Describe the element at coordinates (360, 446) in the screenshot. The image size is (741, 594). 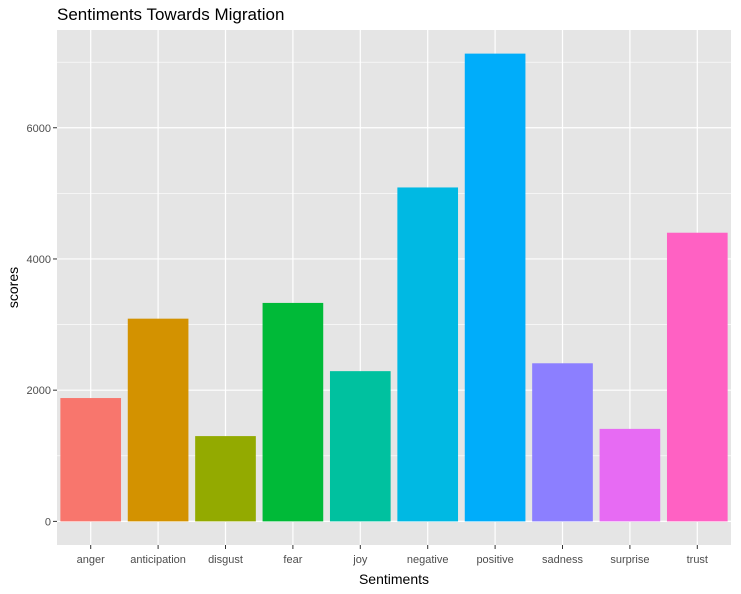
I see `bar-joy` at that location.